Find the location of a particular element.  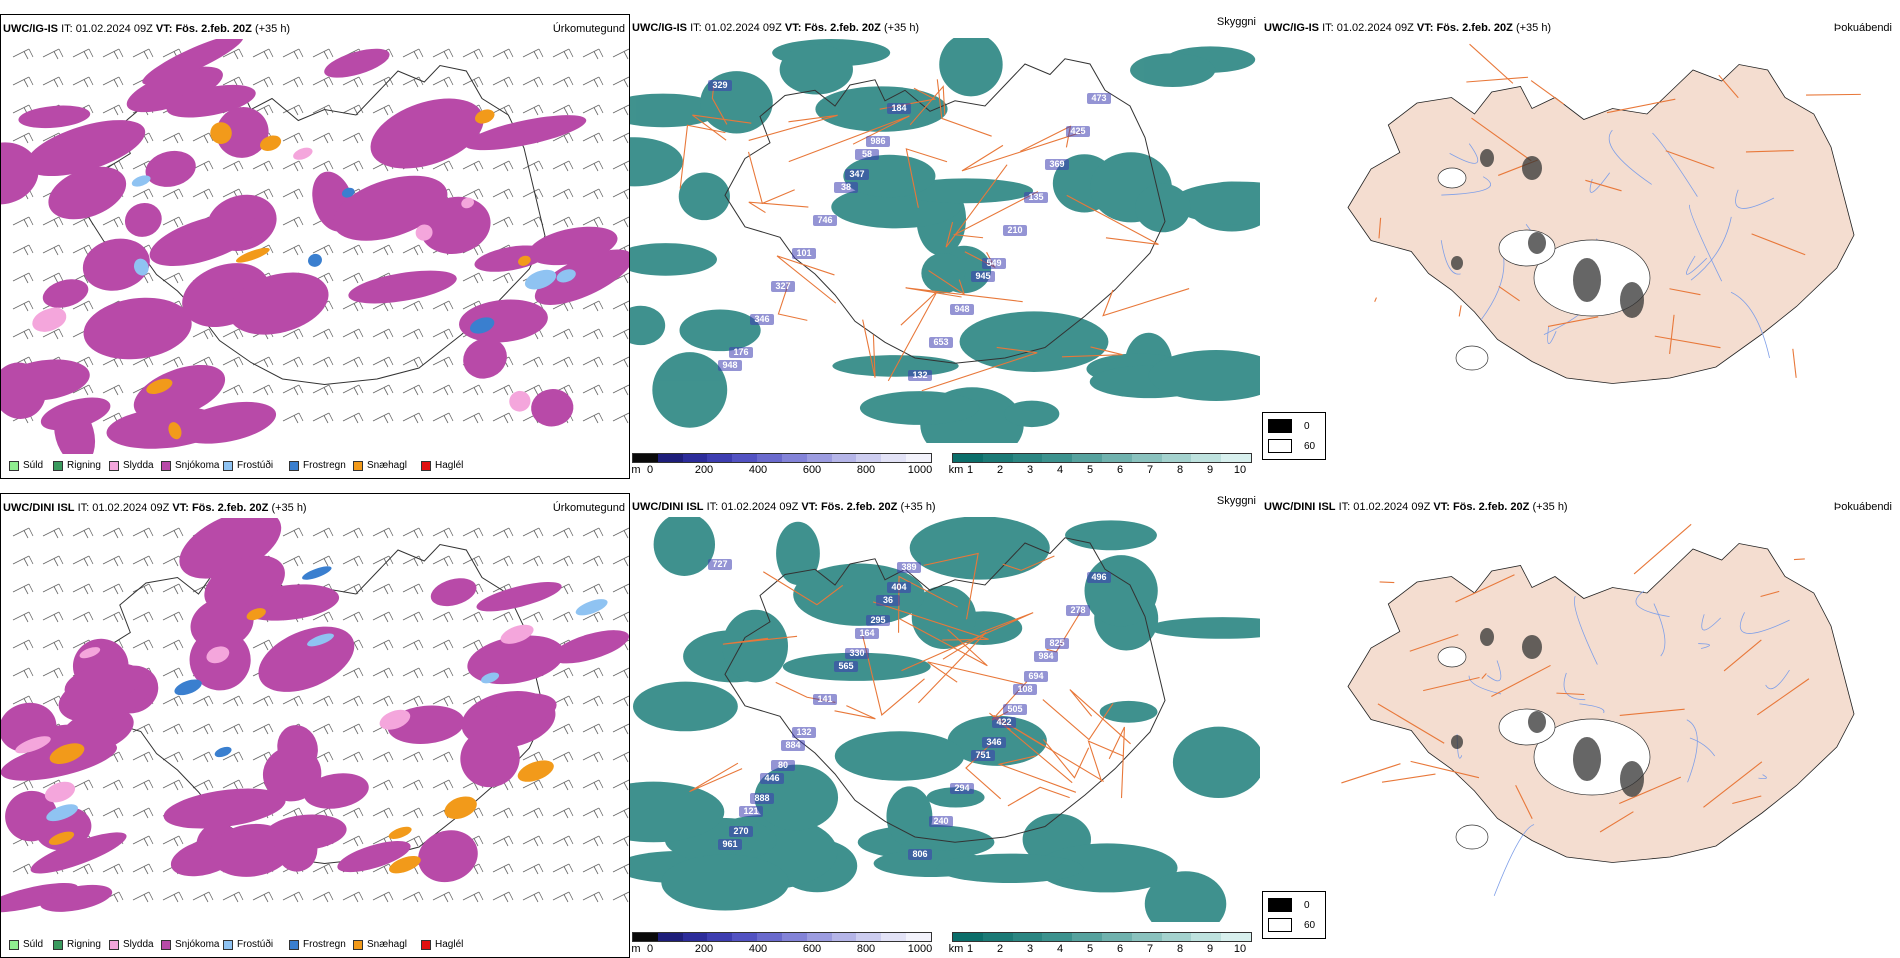

it-label: IT: is located at coordinates (1328, 28).